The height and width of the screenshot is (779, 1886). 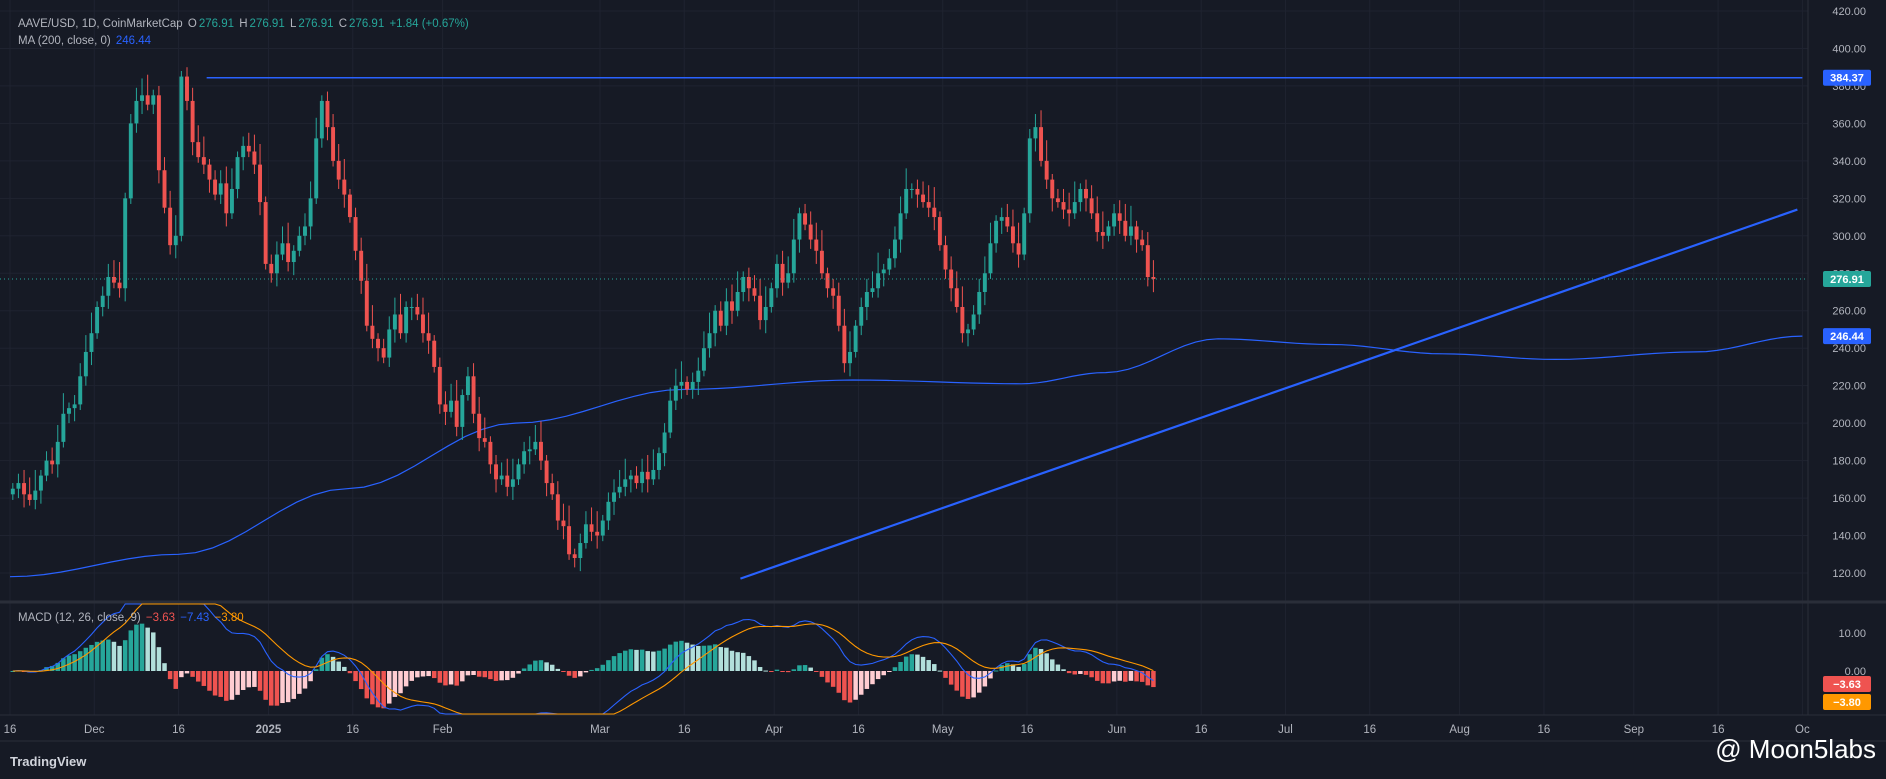 I want to click on macd-pane, so click(x=583, y=659).